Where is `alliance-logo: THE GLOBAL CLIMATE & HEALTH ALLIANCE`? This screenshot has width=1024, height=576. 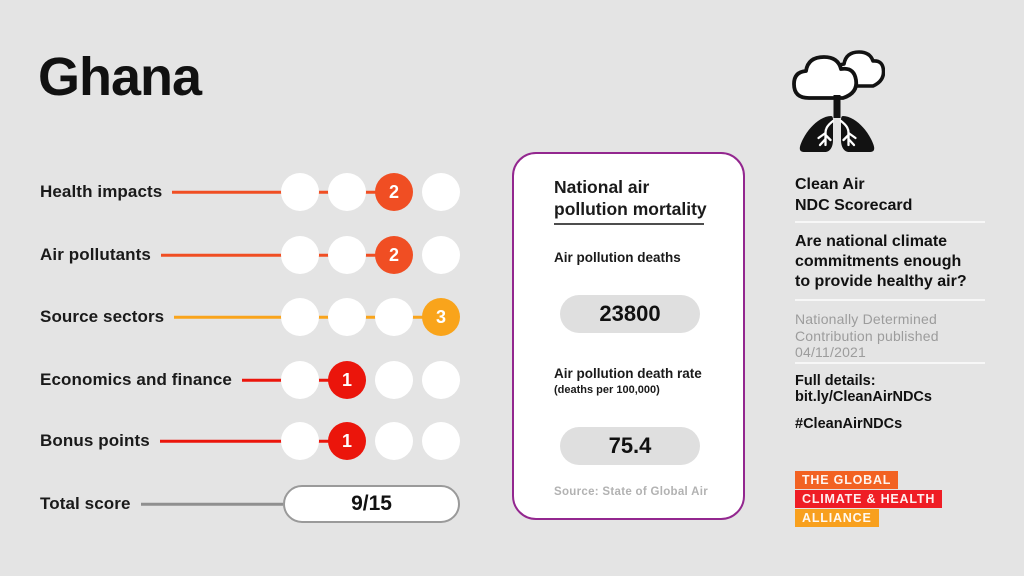 alliance-logo: THE GLOBAL CLIMATE & HEALTH ALLIANCE is located at coordinates (869, 499).